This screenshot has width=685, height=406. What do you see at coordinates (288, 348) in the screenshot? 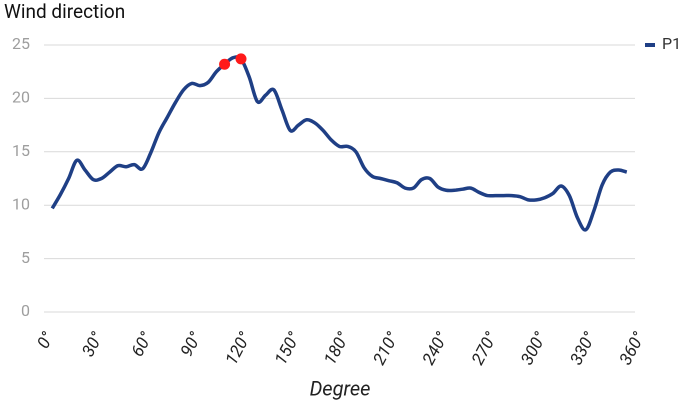
I see `x-tick-label: 150°` at bounding box center [288, 348].